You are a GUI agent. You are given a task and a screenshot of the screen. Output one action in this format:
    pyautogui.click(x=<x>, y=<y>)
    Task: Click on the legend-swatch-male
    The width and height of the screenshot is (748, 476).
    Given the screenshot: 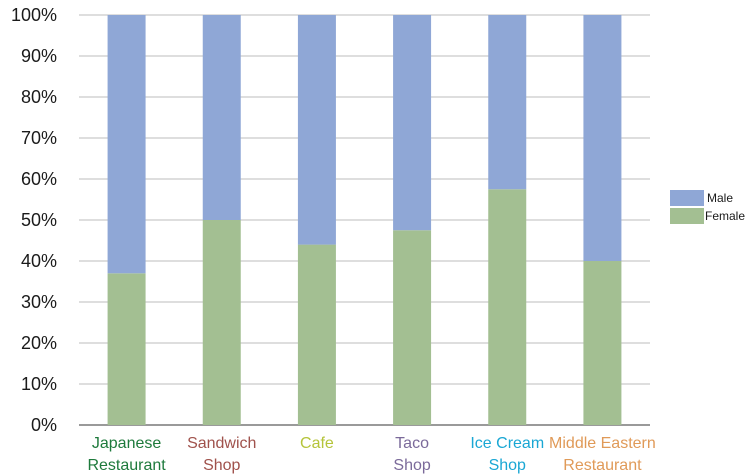 What is the action you would take?
    pyautogui.click(x=687, y=198)
    